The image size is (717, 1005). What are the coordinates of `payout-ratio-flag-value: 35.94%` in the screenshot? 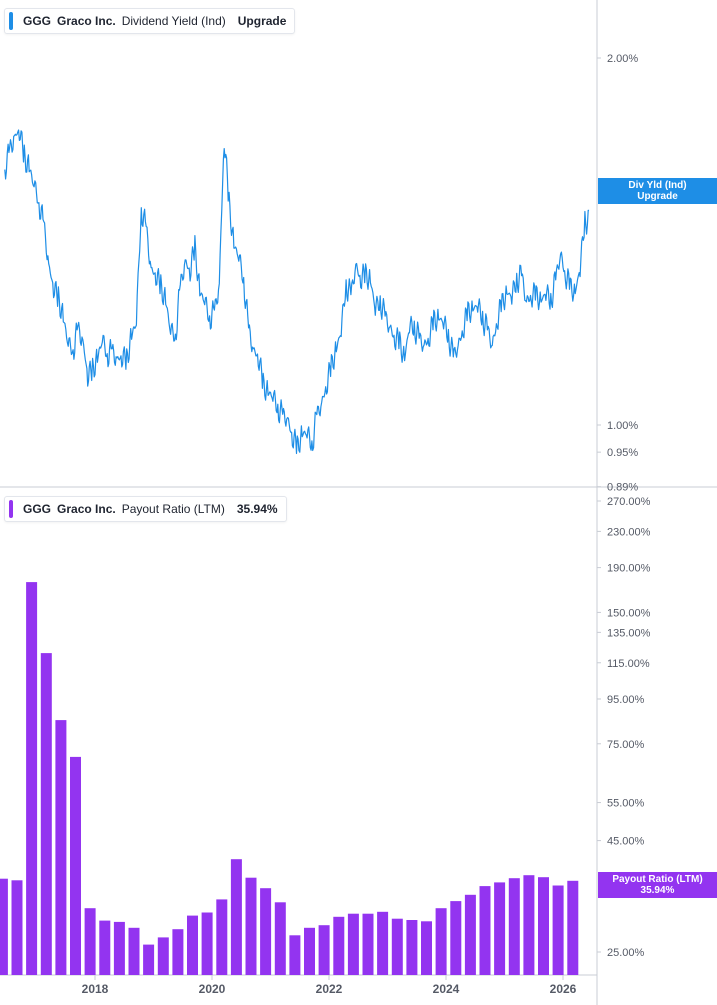 It's located at (657, 890).